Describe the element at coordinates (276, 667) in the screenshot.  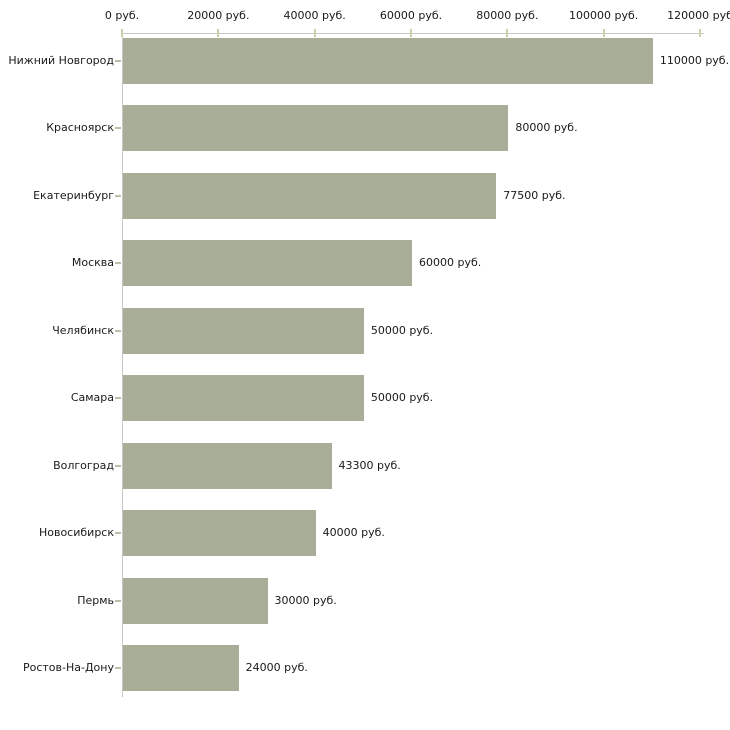
I see `value-label: 24000 руб.` at that location.